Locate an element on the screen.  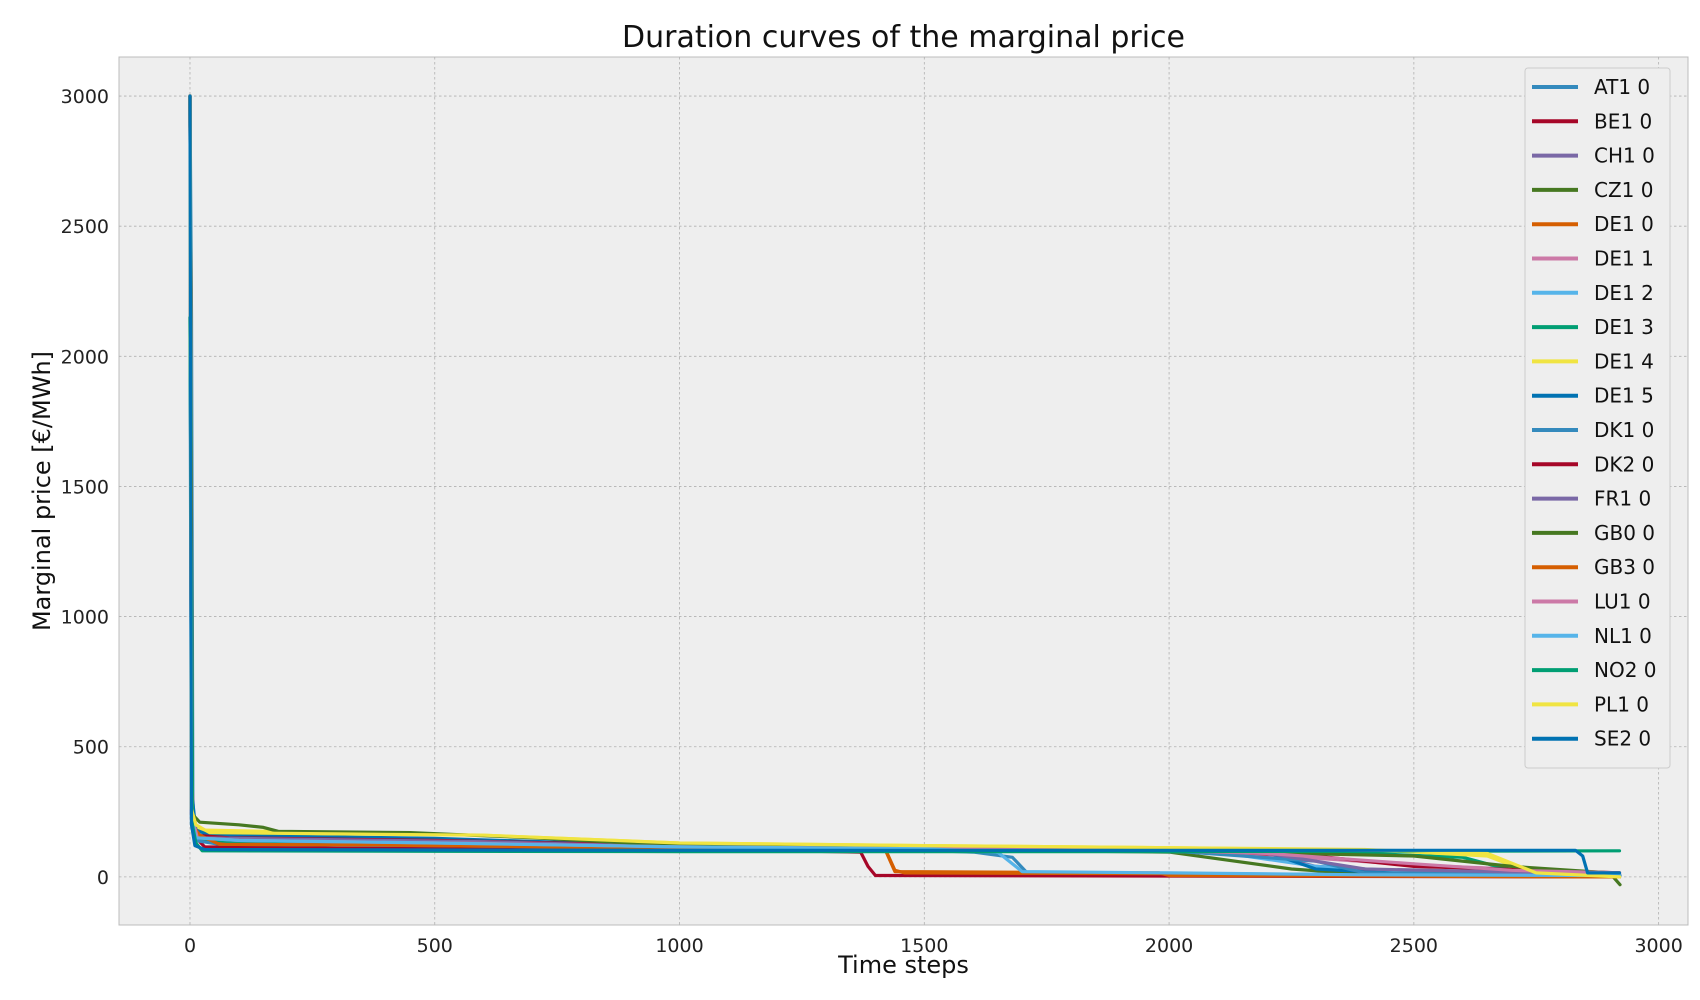
legend-label: PL1 0 is located at coordinates (1621, 704).